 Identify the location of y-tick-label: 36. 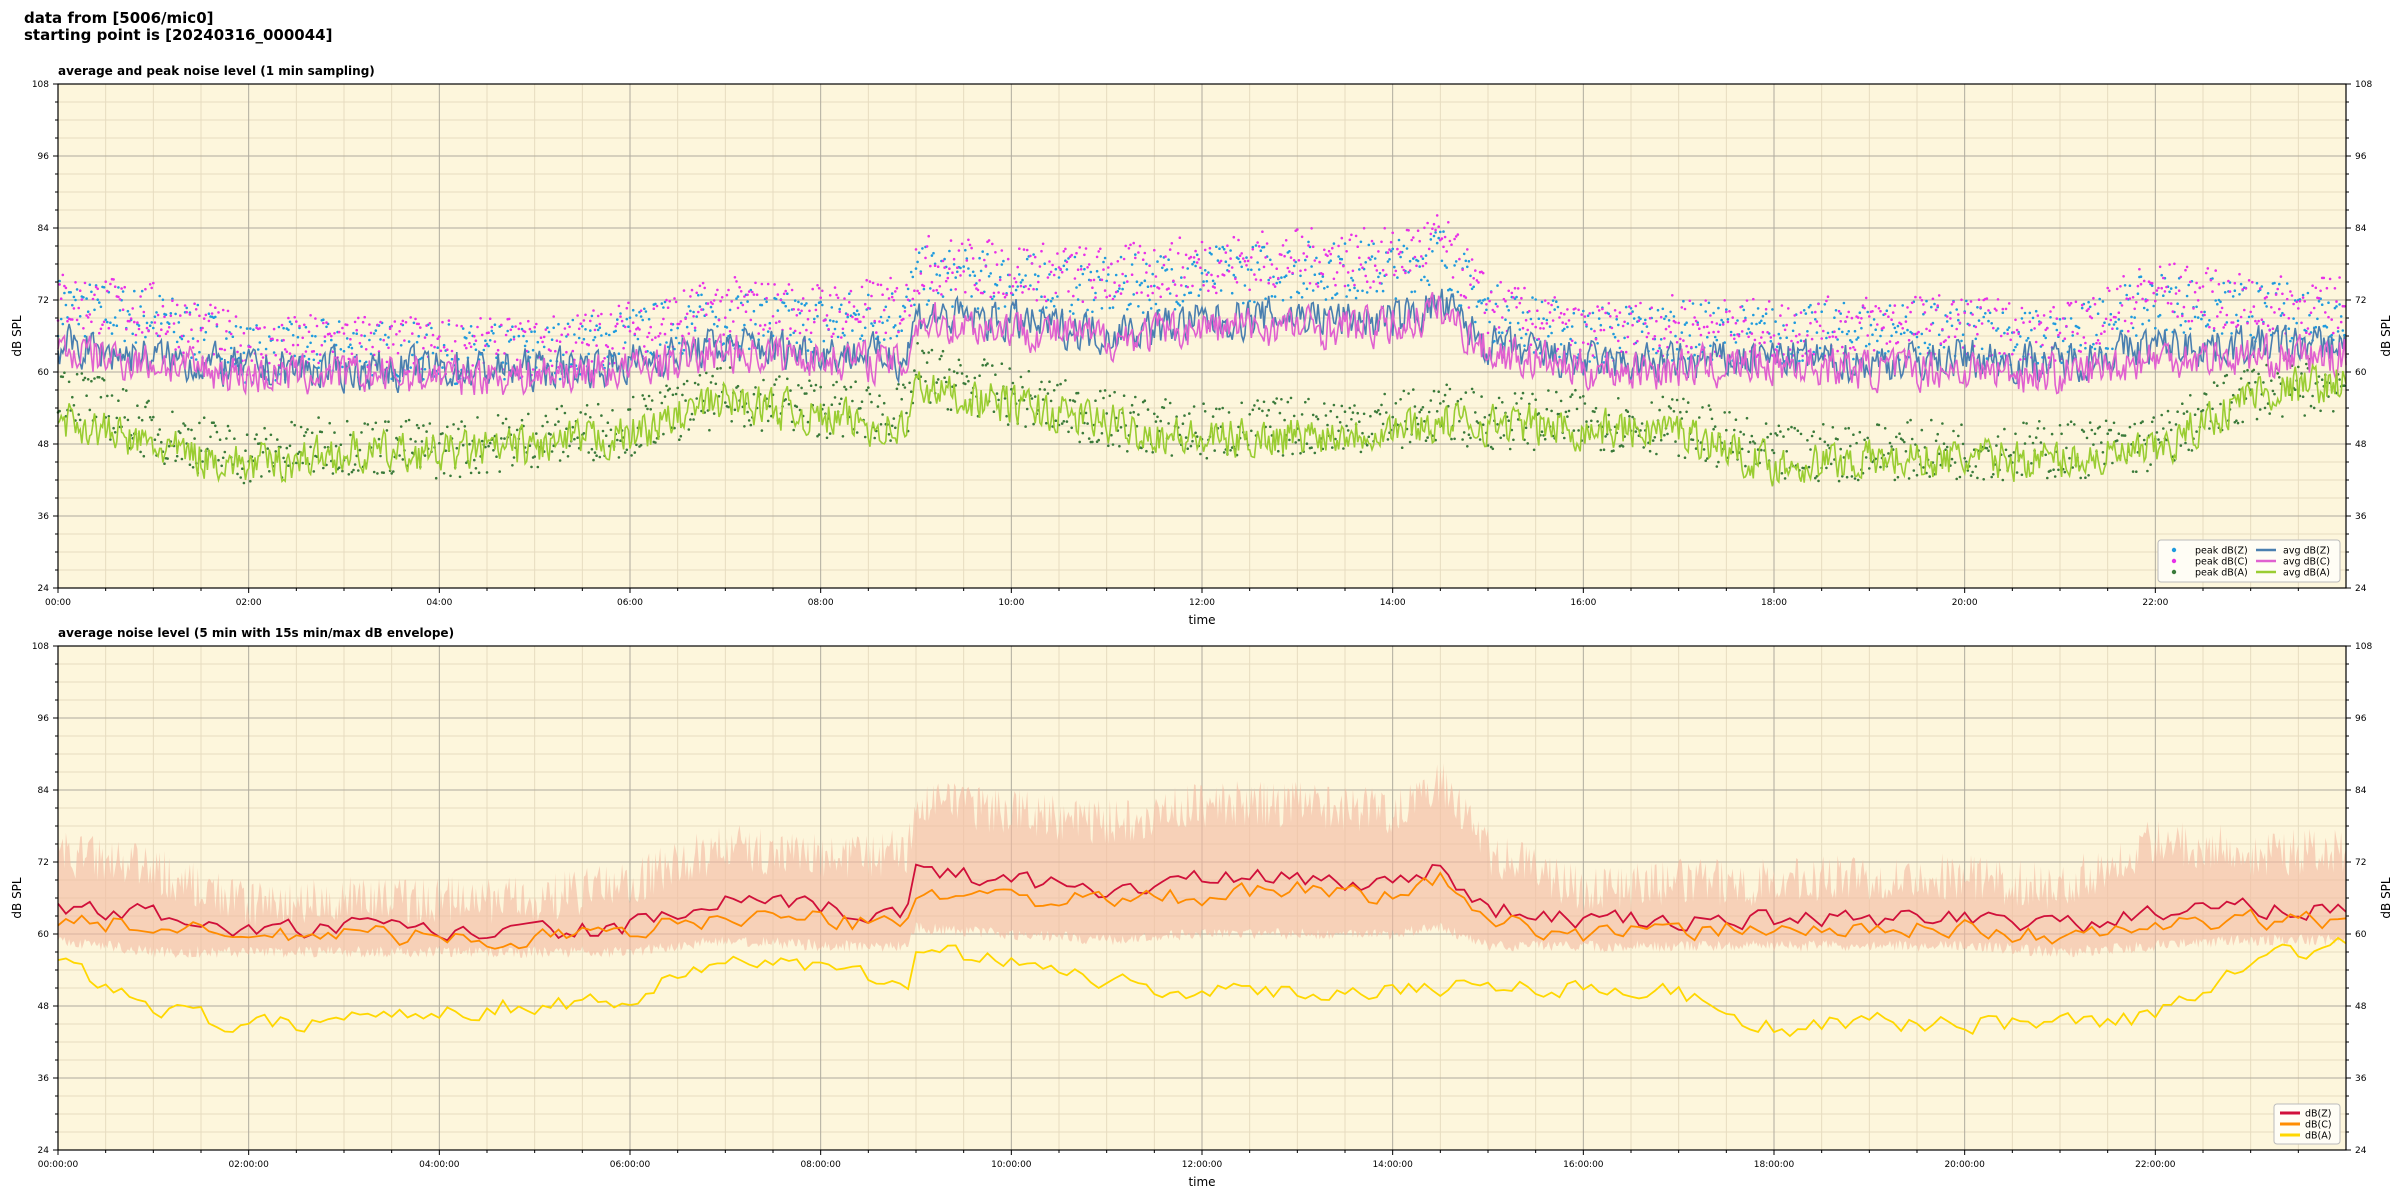
(44, 1079).